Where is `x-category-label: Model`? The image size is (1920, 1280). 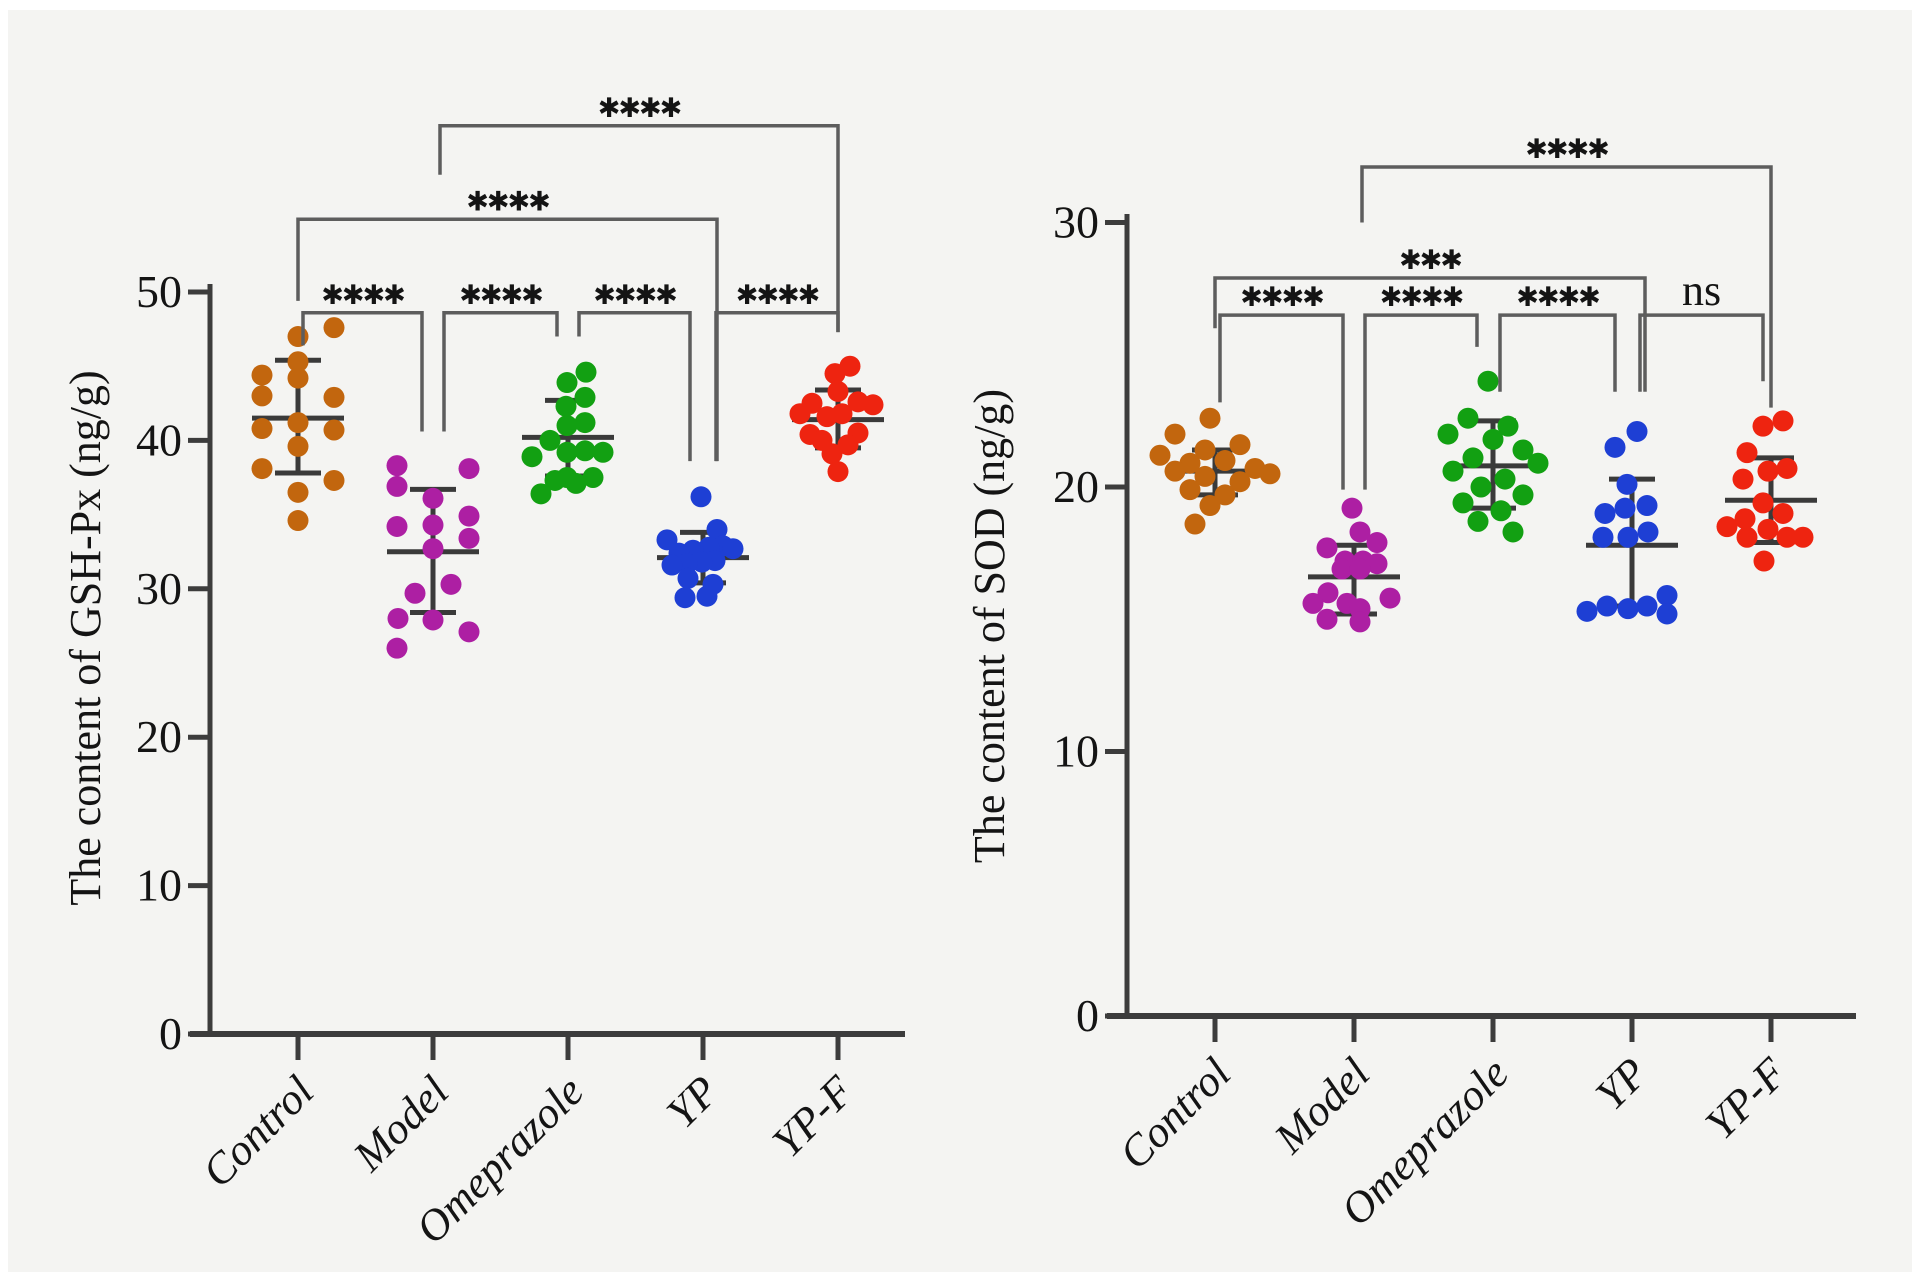
x-category-label: Model is located at coordinates (1321, 1105).